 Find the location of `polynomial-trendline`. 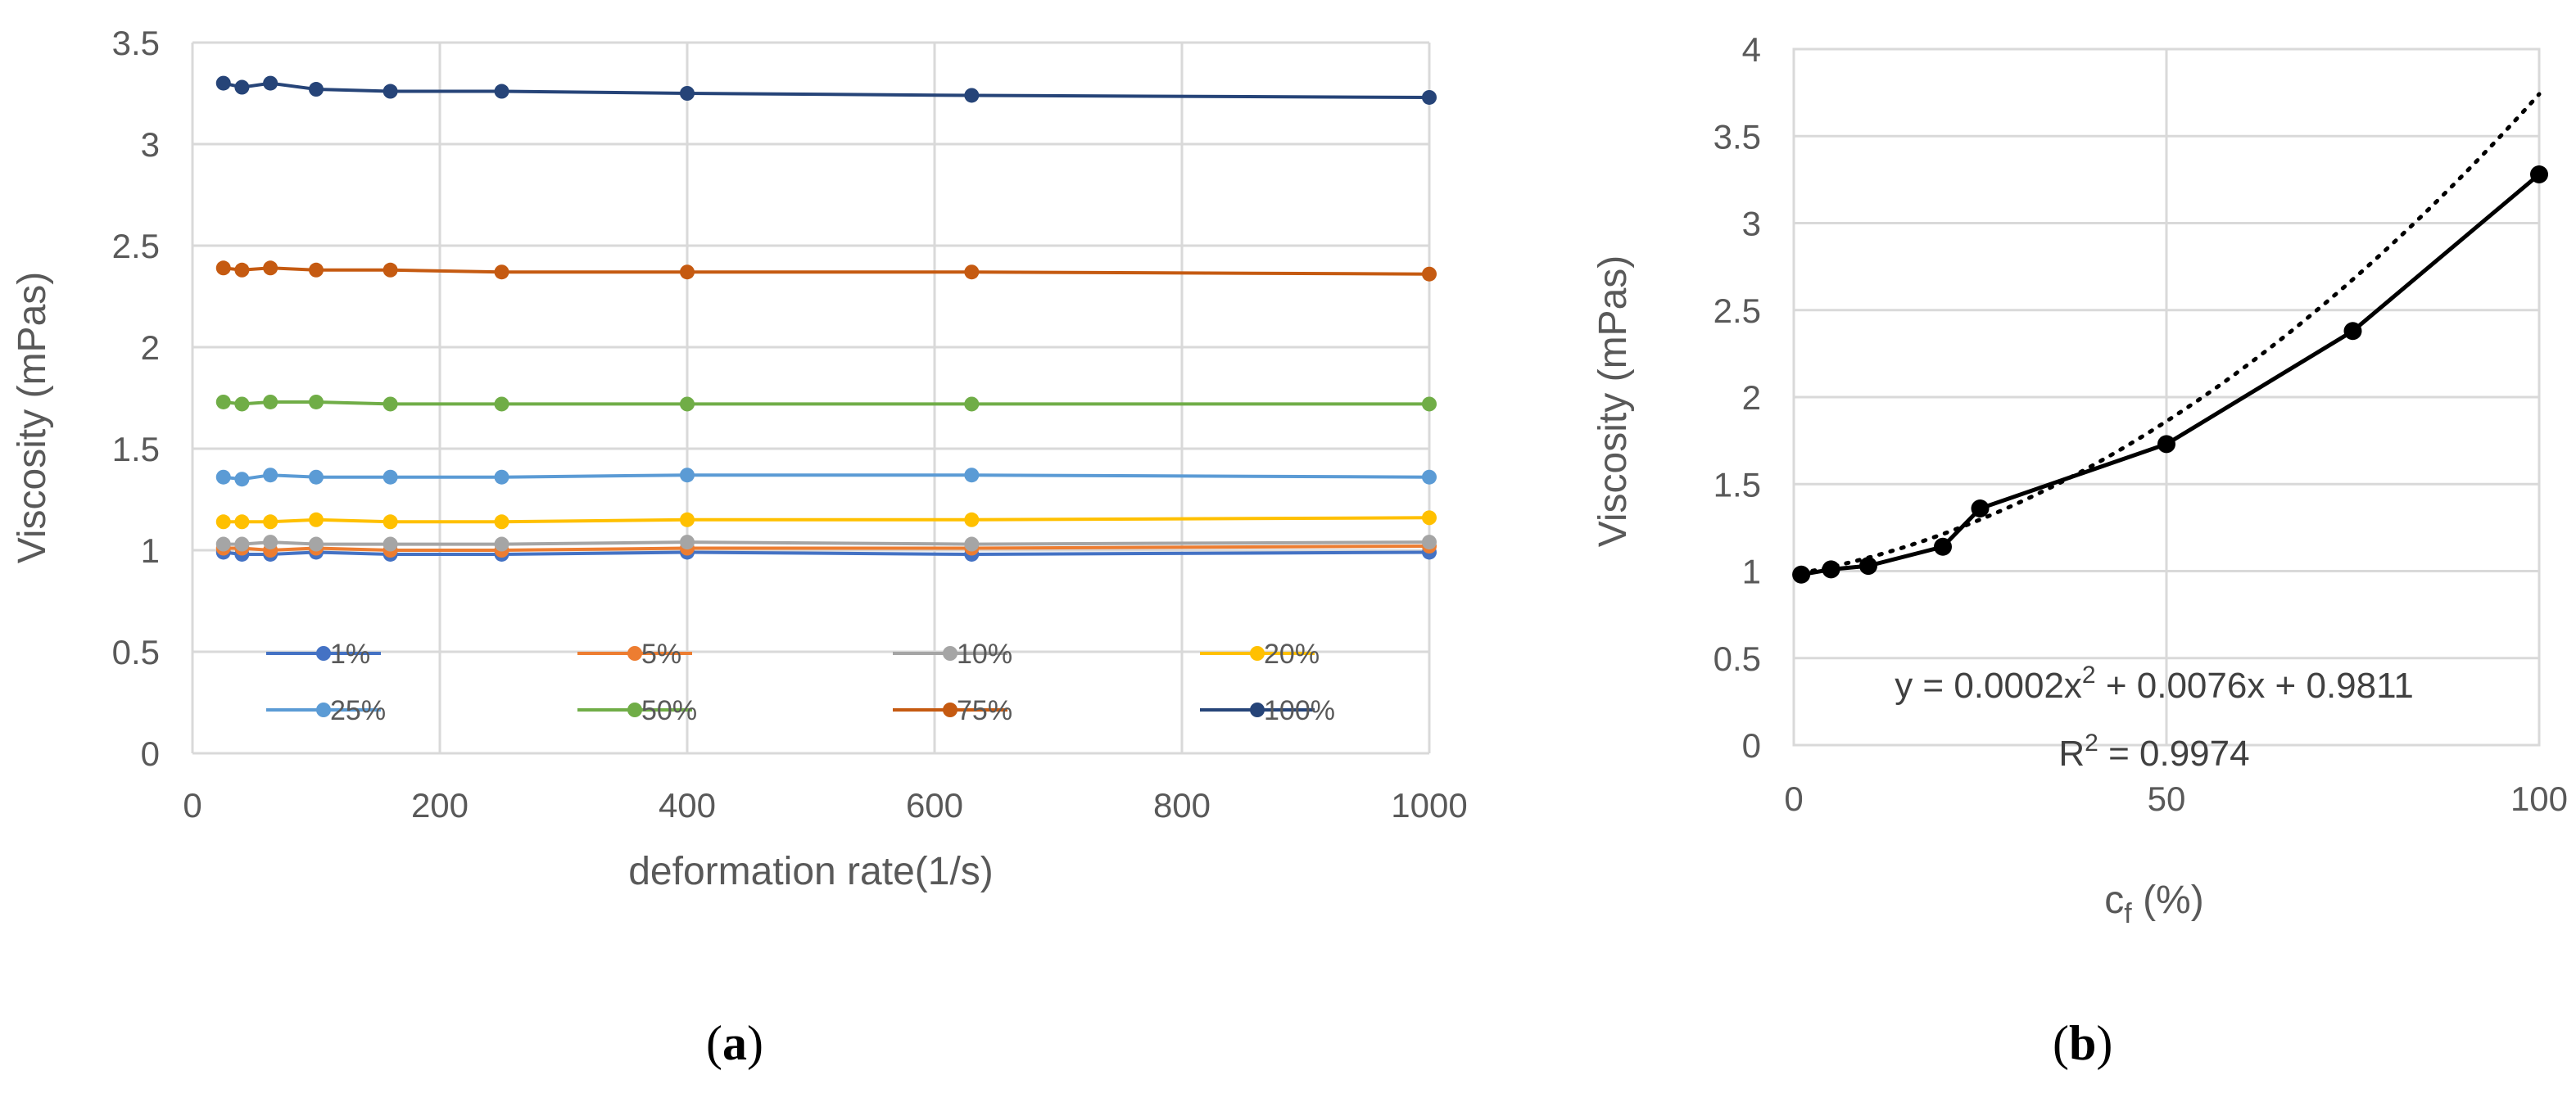

polynomial-trendline is located at coordinates (2170, 334).